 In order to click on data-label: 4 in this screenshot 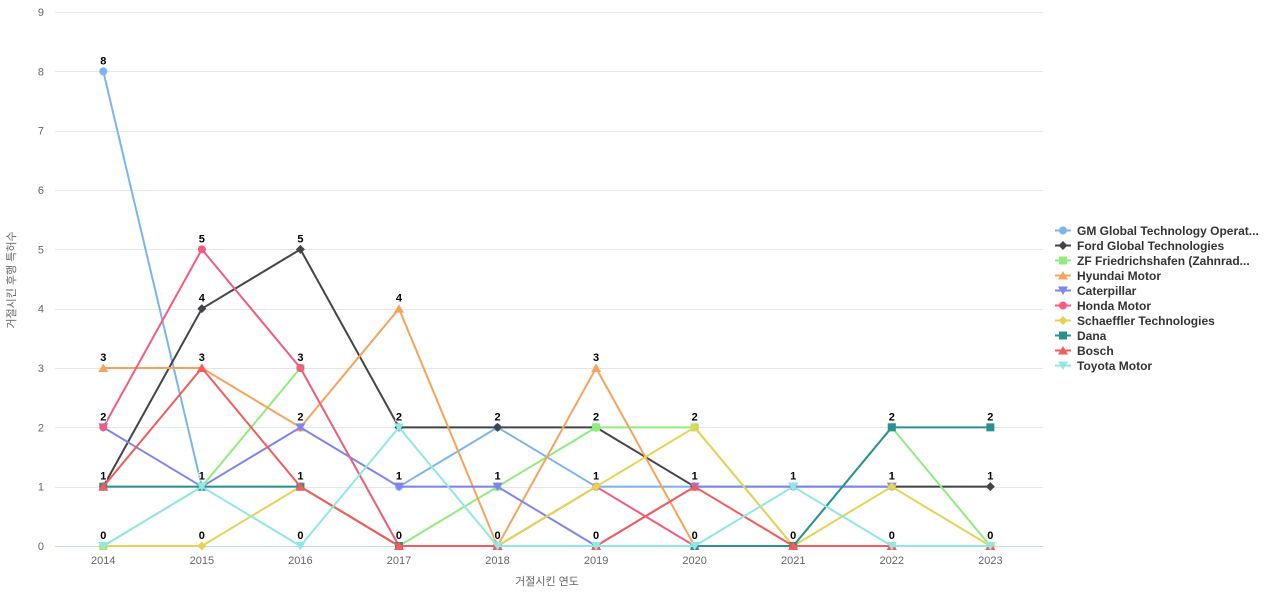, I will do `click(399, 299)`.